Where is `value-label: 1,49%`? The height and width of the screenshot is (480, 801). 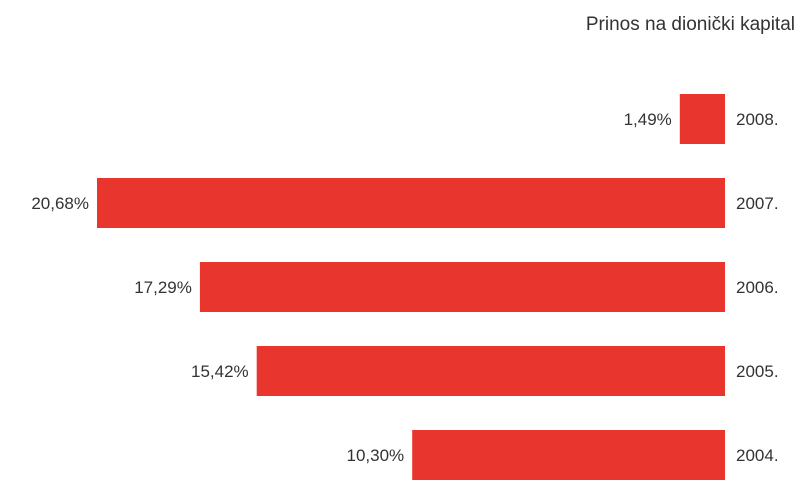
value-label: 1,49% is located at coordinates (648, 119).